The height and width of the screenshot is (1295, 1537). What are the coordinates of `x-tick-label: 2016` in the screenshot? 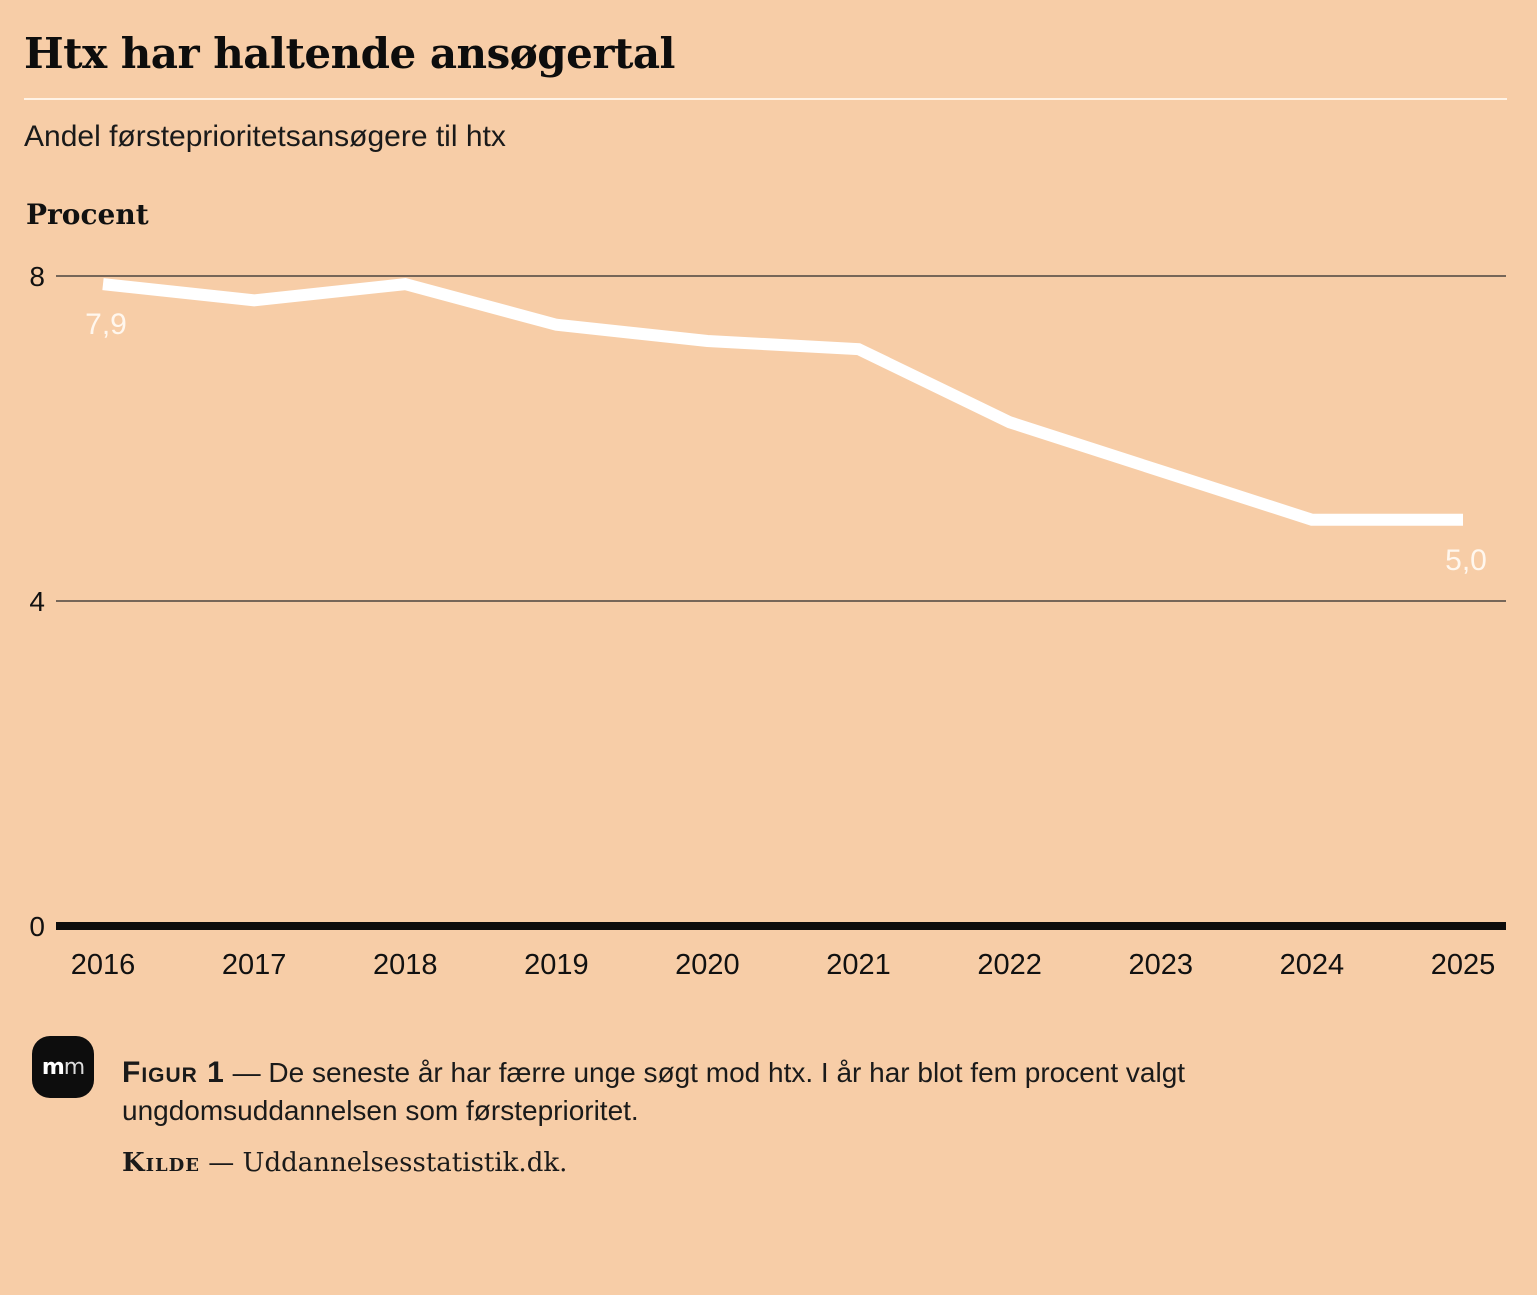 It's located at (103, 965).